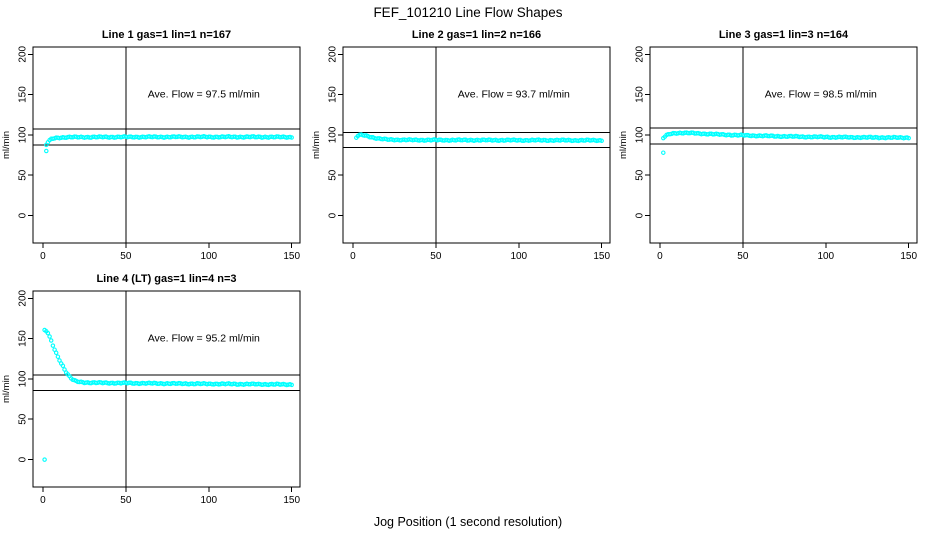 The image size is (936, 540). I want to click on subplot-title: Line 4 (LT) gas=1 lin=4 n=3, so click(166, 279).